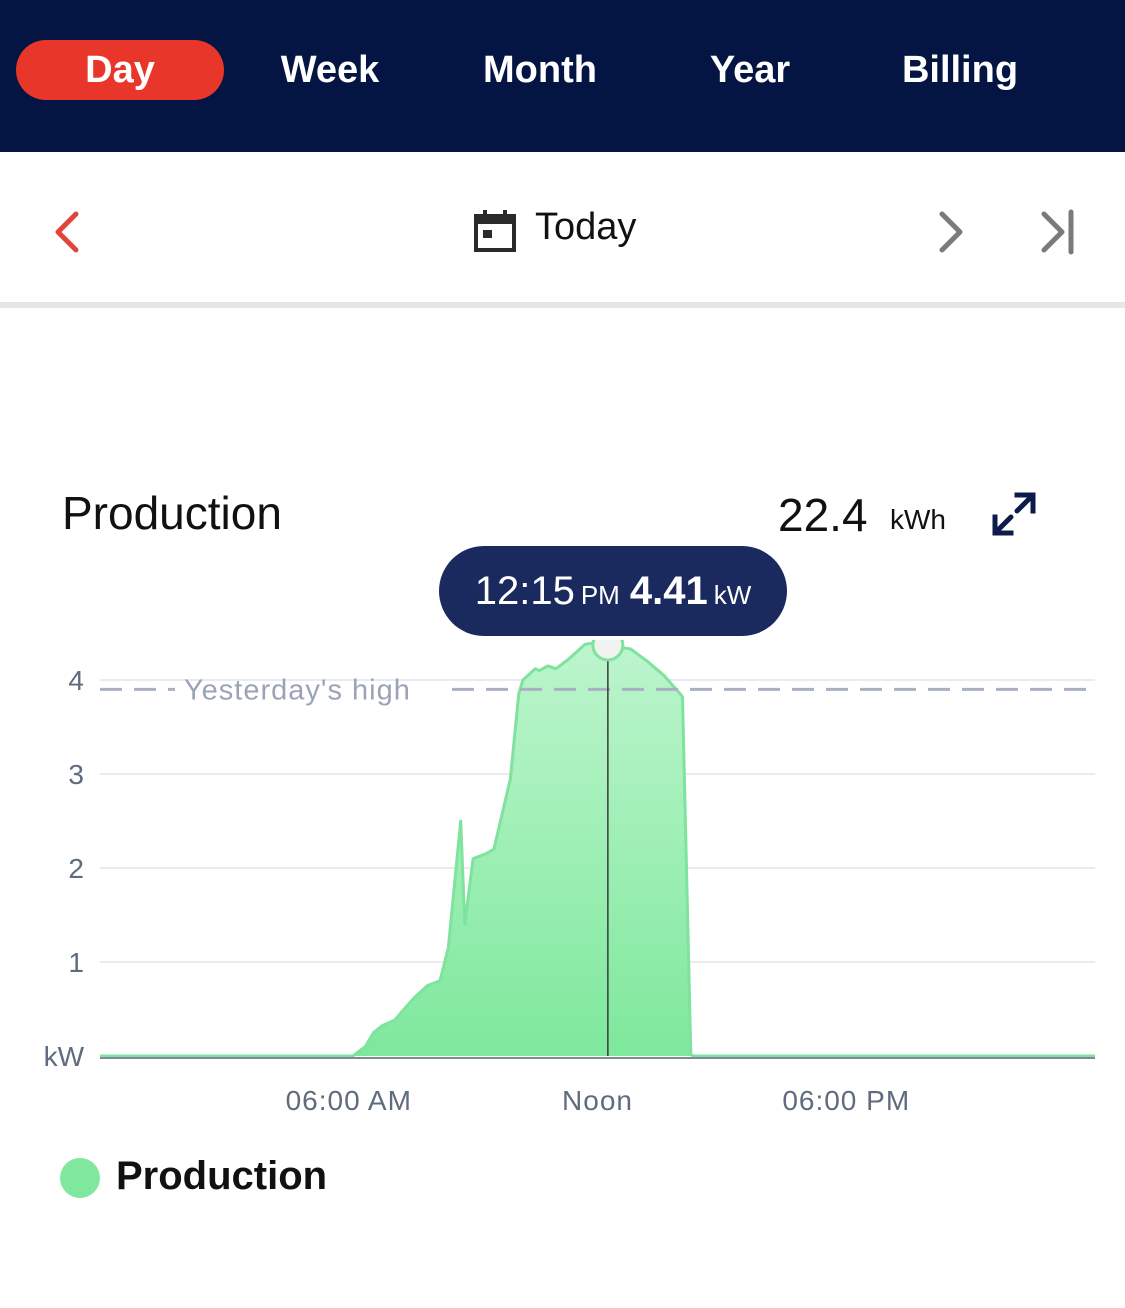 The height and width of the screenshot is (1308, 1125). Describe the element at coordinates (562, 305) in the screenshot. I see `section-divider` at that location.